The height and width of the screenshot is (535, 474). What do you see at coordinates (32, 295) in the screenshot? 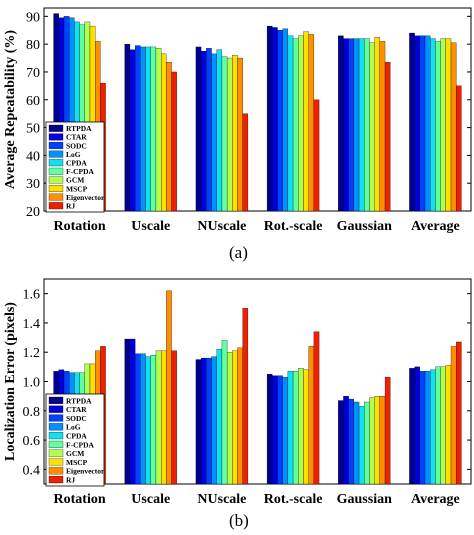
I see `y-tick-label: 1.6` at bounding box center [32, 295].